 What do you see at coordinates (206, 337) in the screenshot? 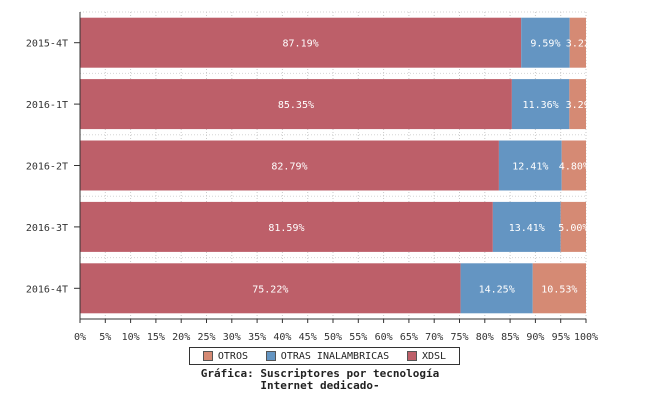
I see `x-tick-label: 25%` at bounding box center [206, 337].